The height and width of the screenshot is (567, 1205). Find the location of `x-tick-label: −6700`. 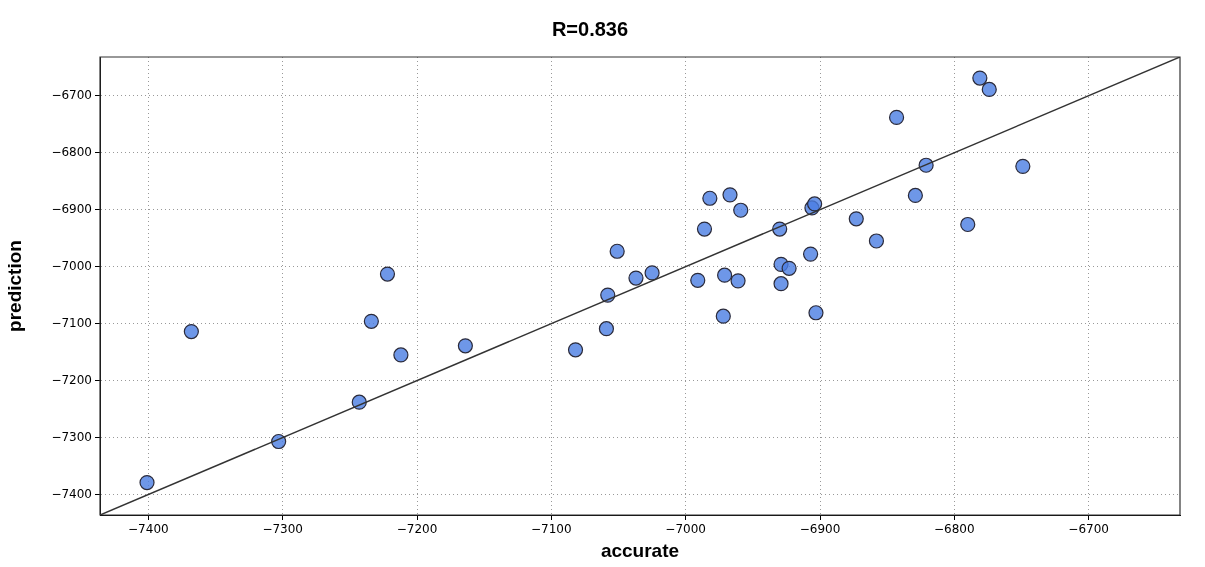

x-tick-label: −6700 is located at coordinates (1088, 529).